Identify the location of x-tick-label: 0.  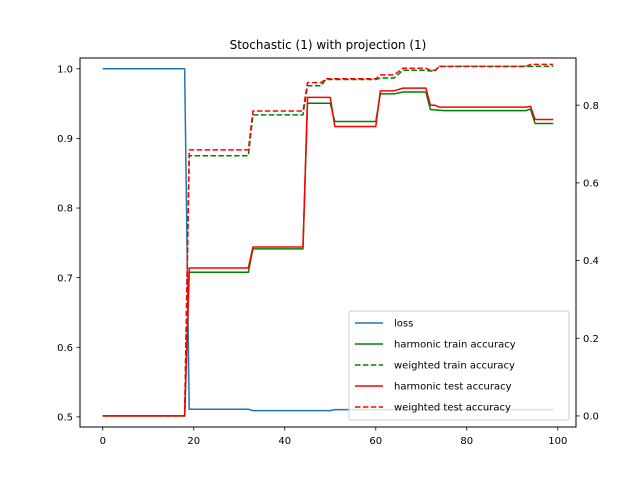
(103, 441).